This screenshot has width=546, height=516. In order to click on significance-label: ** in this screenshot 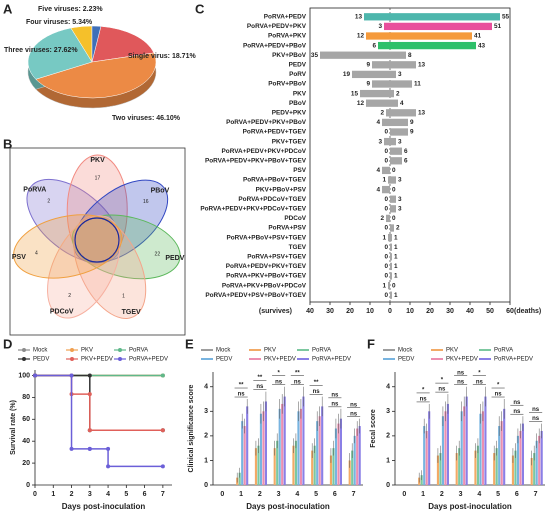, I will do `click(241, 386)`.